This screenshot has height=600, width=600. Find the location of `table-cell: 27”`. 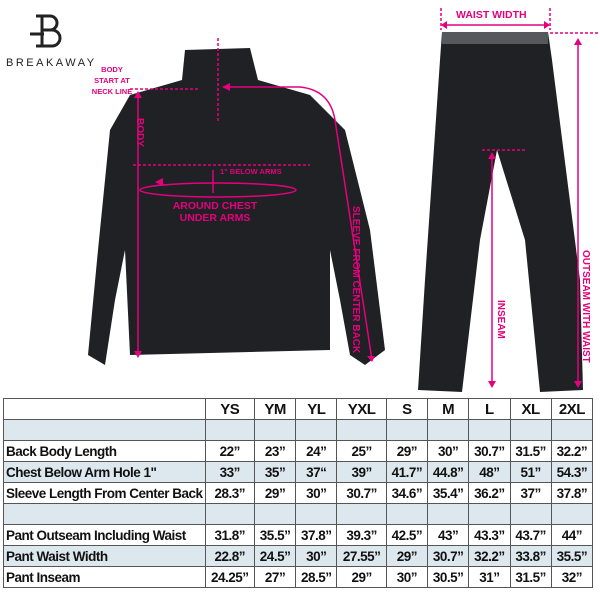

table-cell: 27” is located at coordinates (275, 577).